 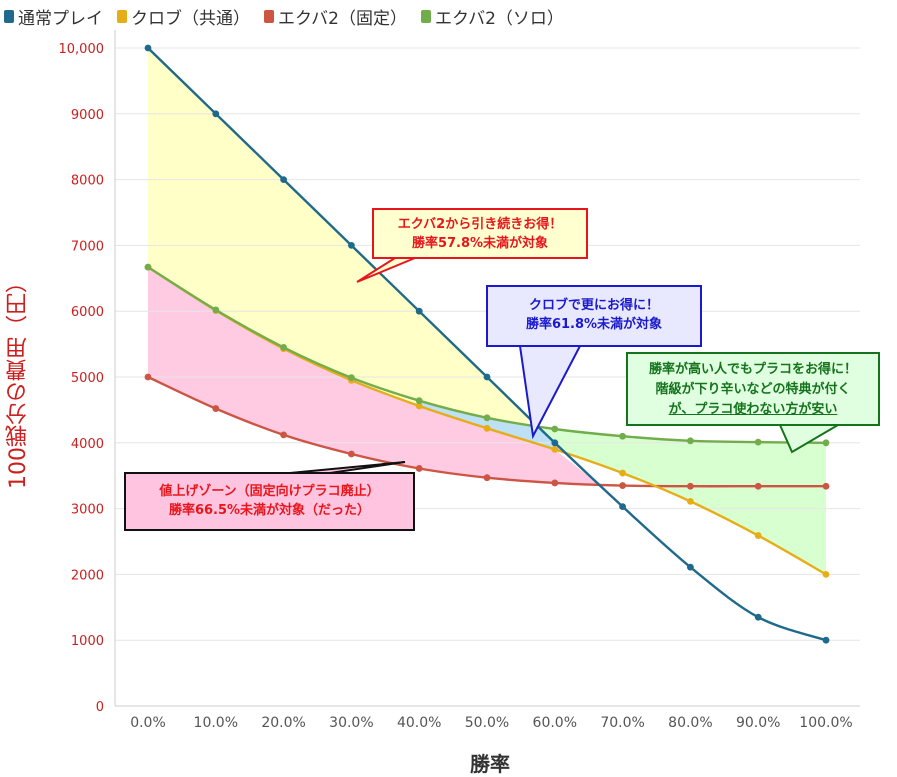 What do you see at coordinates (825, 723) in the screenshot?
I see `x-tick-label: 100.0%` at bounding box center [825, 723].